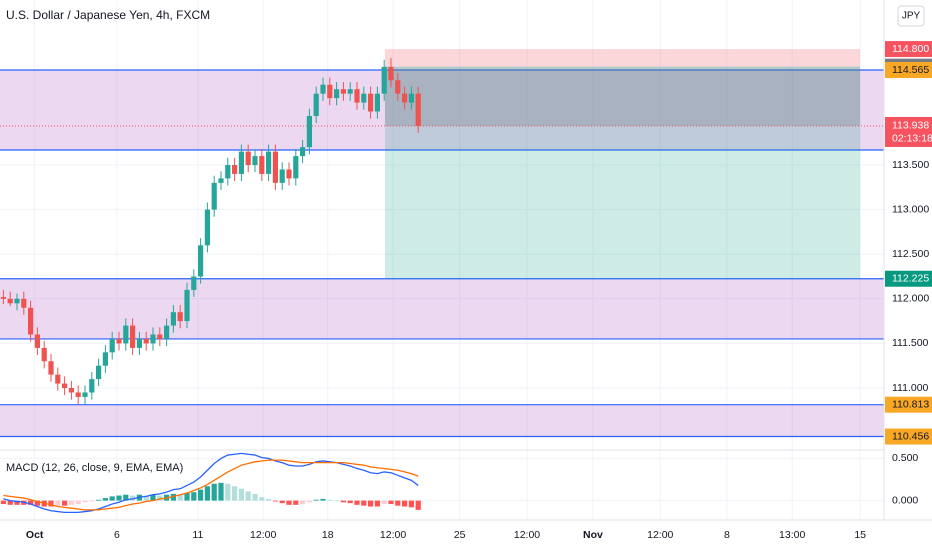 Image resolution: width=932 pixels, height=550 pixels. Describe the element at coordinates (860, 535) in the screenshot. I see `x-tick-label: 15` at that location.